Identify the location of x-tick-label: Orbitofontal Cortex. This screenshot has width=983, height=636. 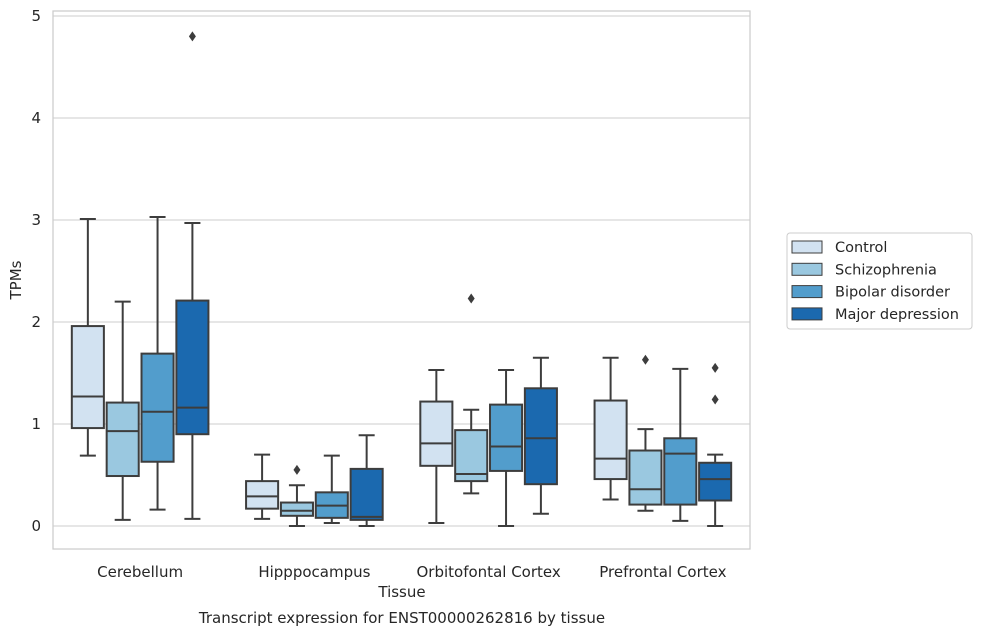
(489, 572).